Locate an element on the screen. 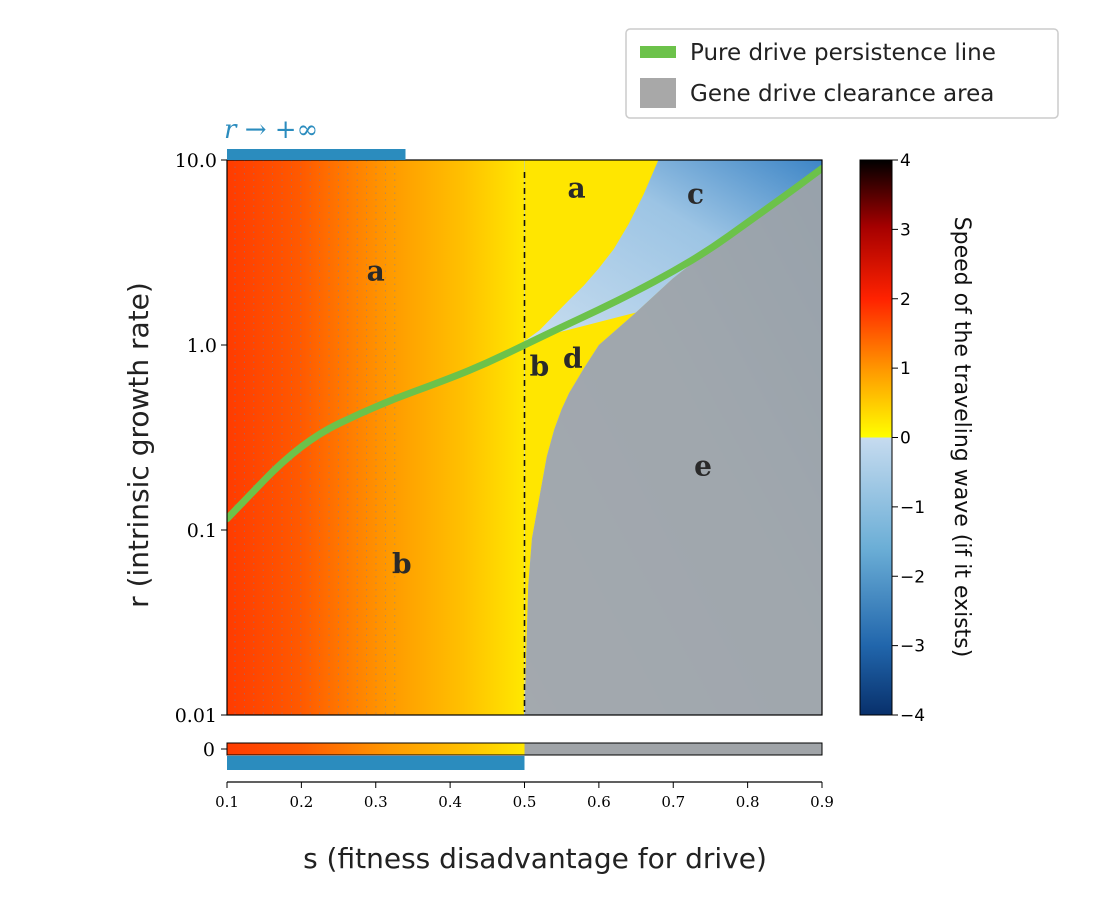 This screenshot has width=1096, height=912. y-axis-ticks: 10.0 1.0 0.1 0.01 is located at coordinates (201, 438).